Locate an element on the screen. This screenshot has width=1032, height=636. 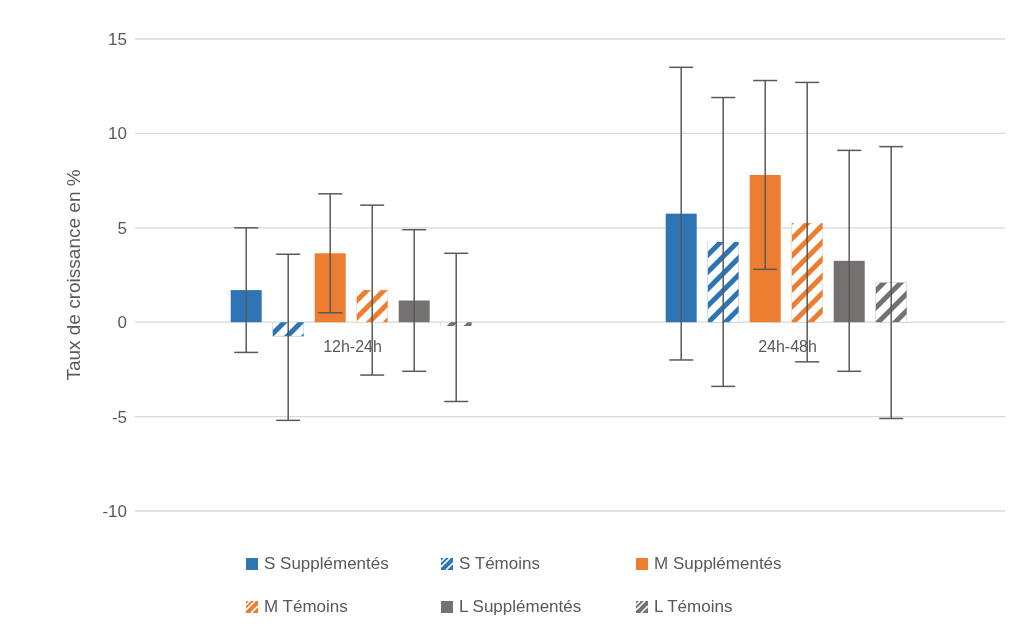
y-tick-label: 15 is located at coordinates (117, 40).